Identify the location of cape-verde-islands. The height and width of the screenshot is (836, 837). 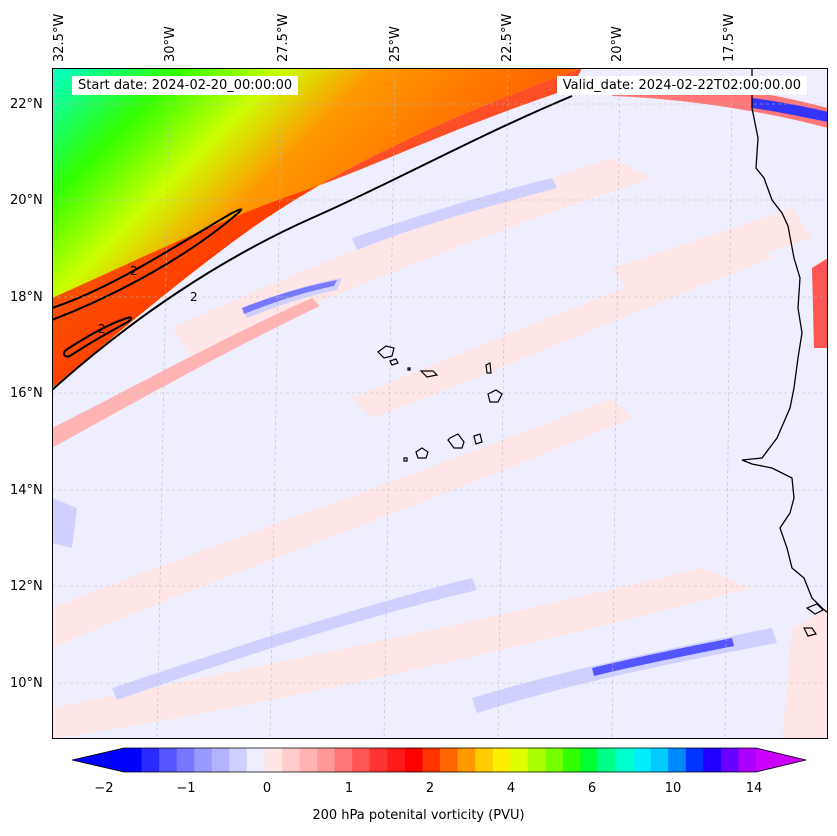
(440, 403).